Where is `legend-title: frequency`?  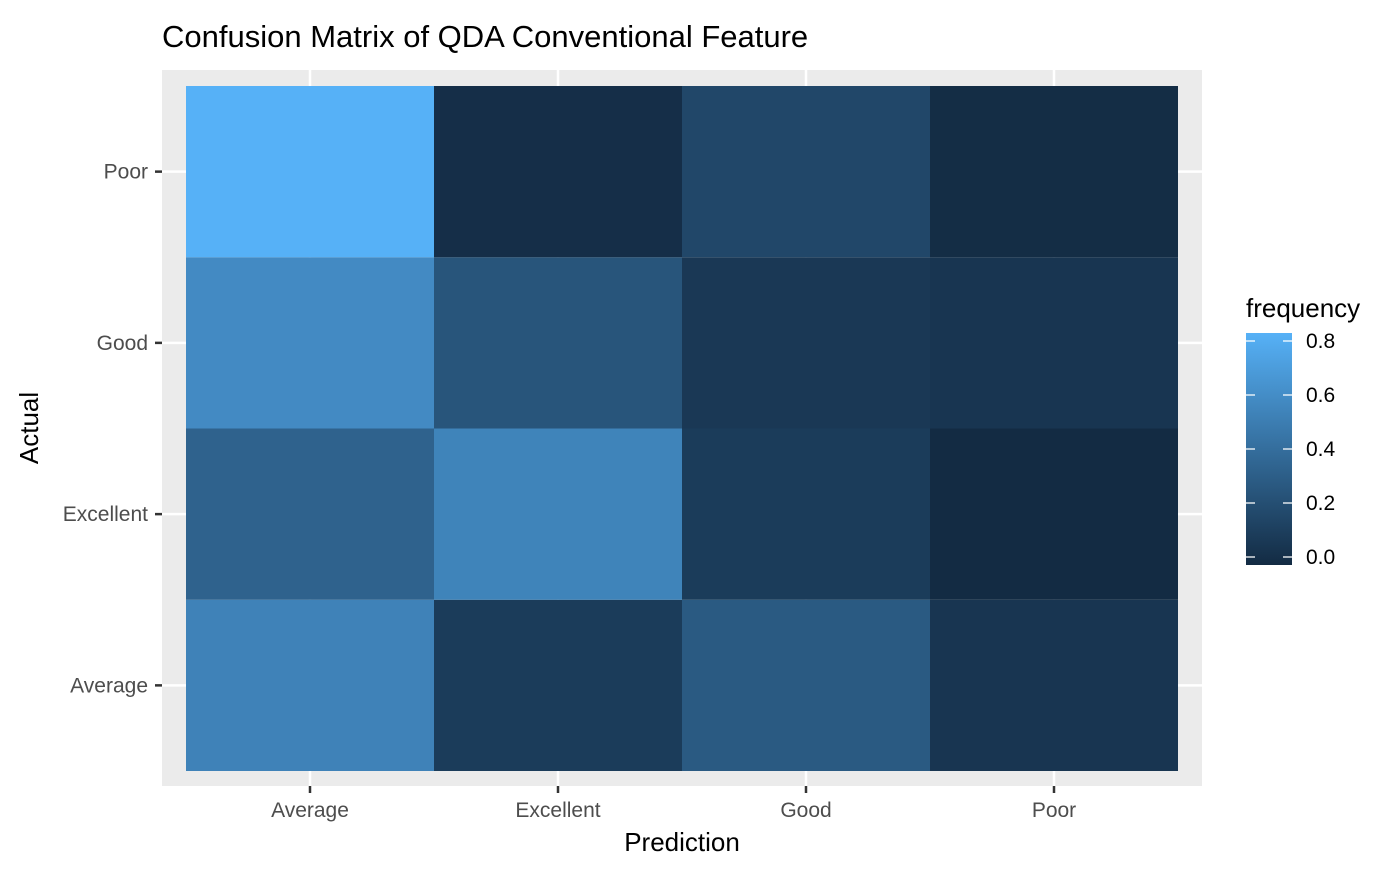
legend-title: frequency is located at coordinates (1303, 308).